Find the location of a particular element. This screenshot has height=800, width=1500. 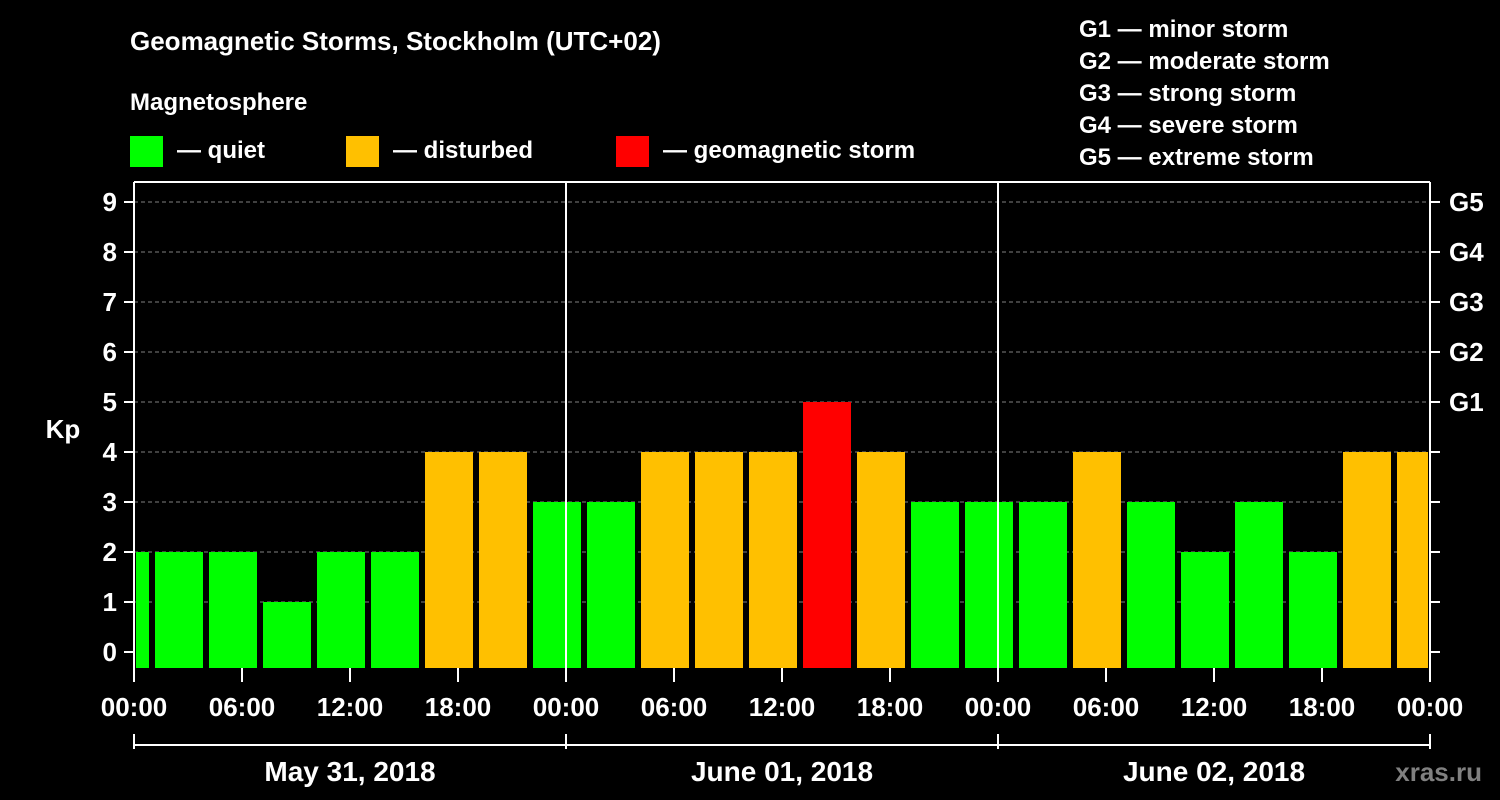

magnetosphere-label: Magnetosphere is located at coordinates (218, 102).